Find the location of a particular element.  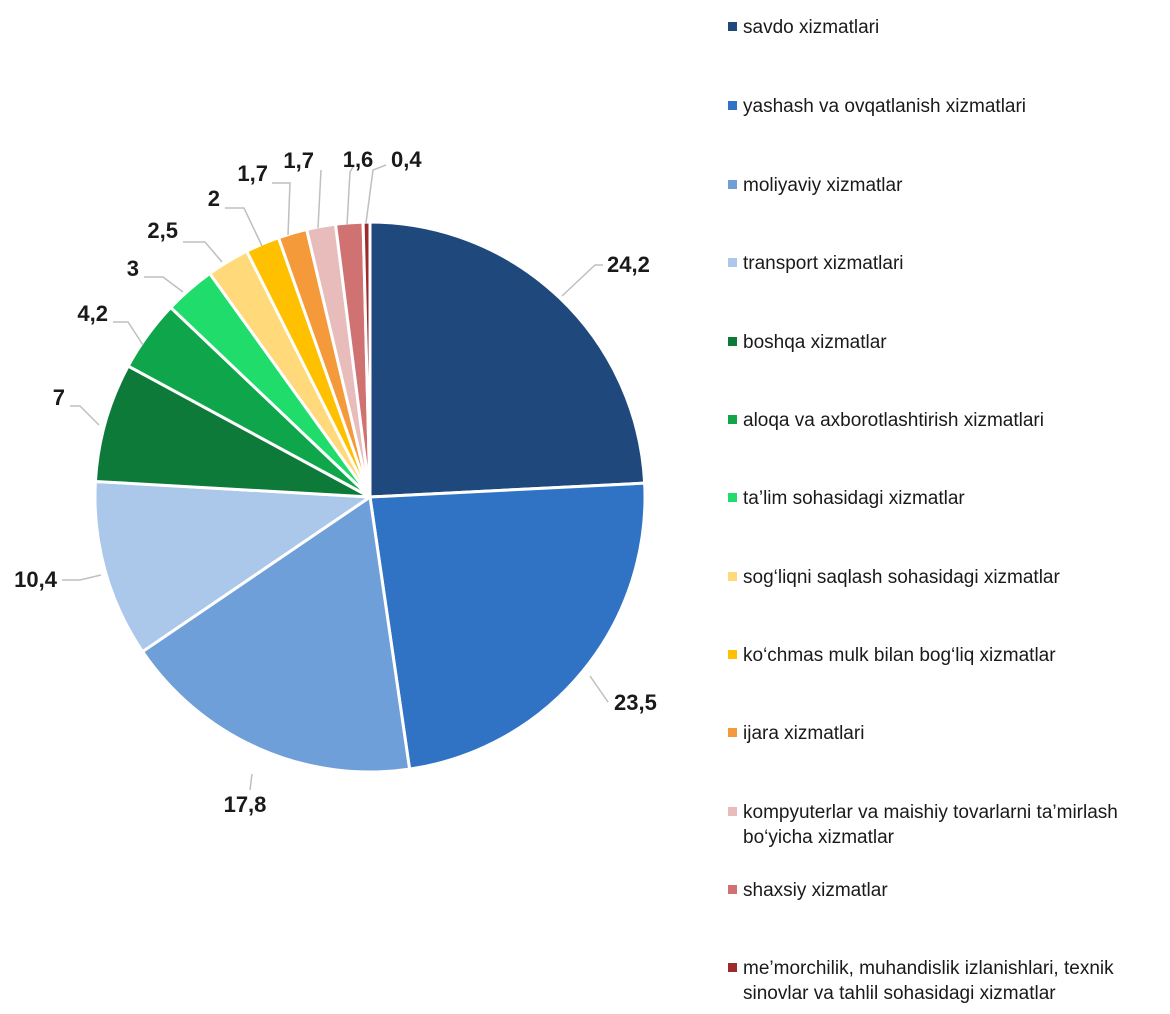

legend-item: ko‘chmas mulk bilan bog‘liq xizmatlar is located at coordinates (892, 655).